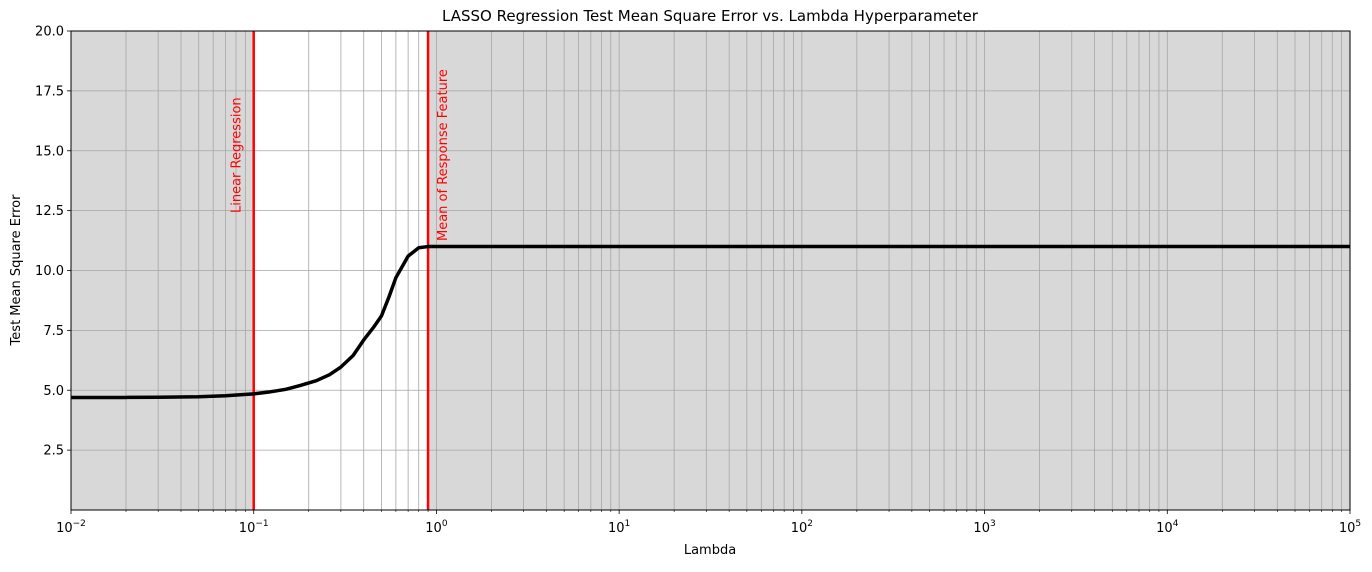  What do you see at coordinates (984, 527) in the screenshot?
I see `x-tick-label: 10³` at bounding box center [984, 527].